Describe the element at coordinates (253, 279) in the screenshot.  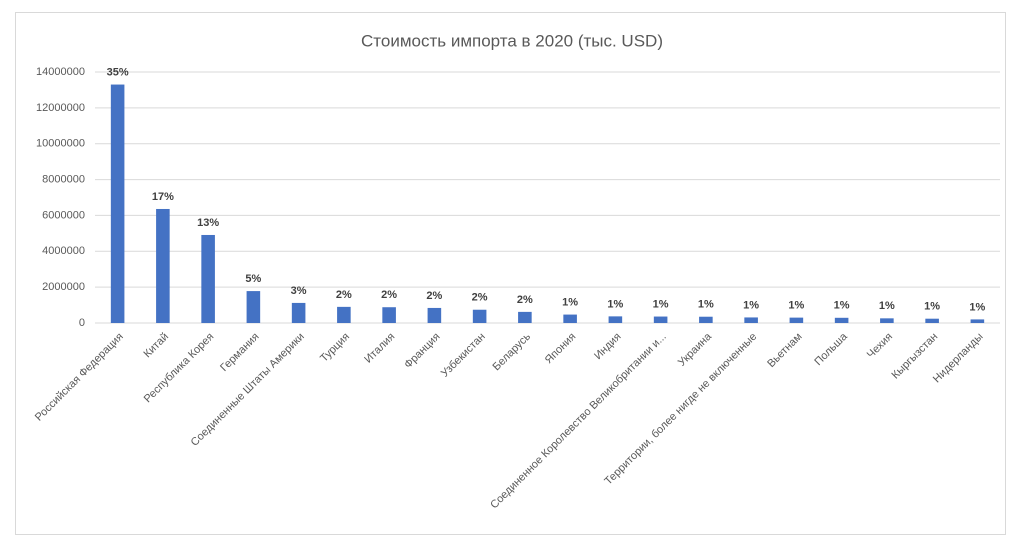
I see `value-label: 5%` at that location.